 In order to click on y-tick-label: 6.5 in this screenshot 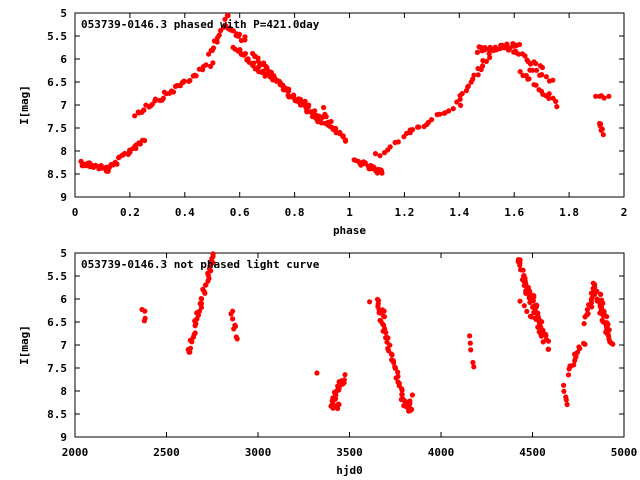, I will do `click(57, 322)`.